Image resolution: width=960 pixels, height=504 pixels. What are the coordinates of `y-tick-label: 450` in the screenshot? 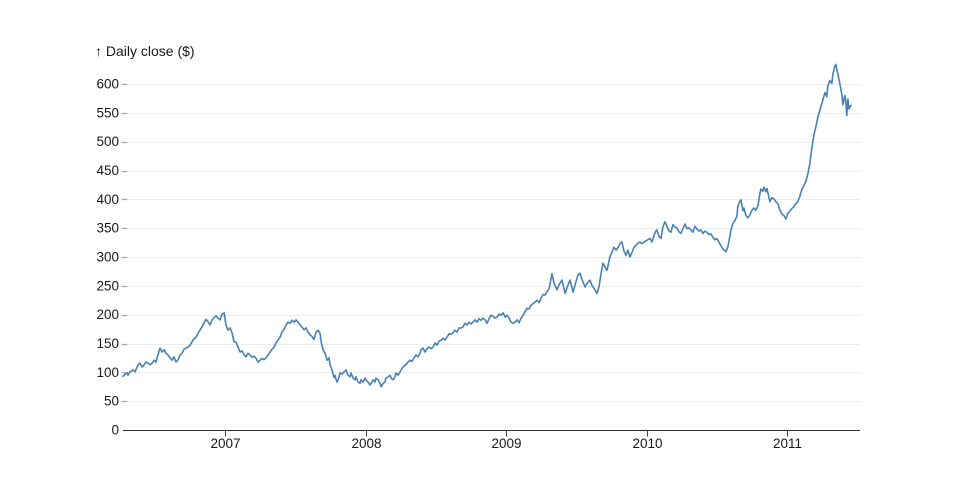 It's located at (107, 170).